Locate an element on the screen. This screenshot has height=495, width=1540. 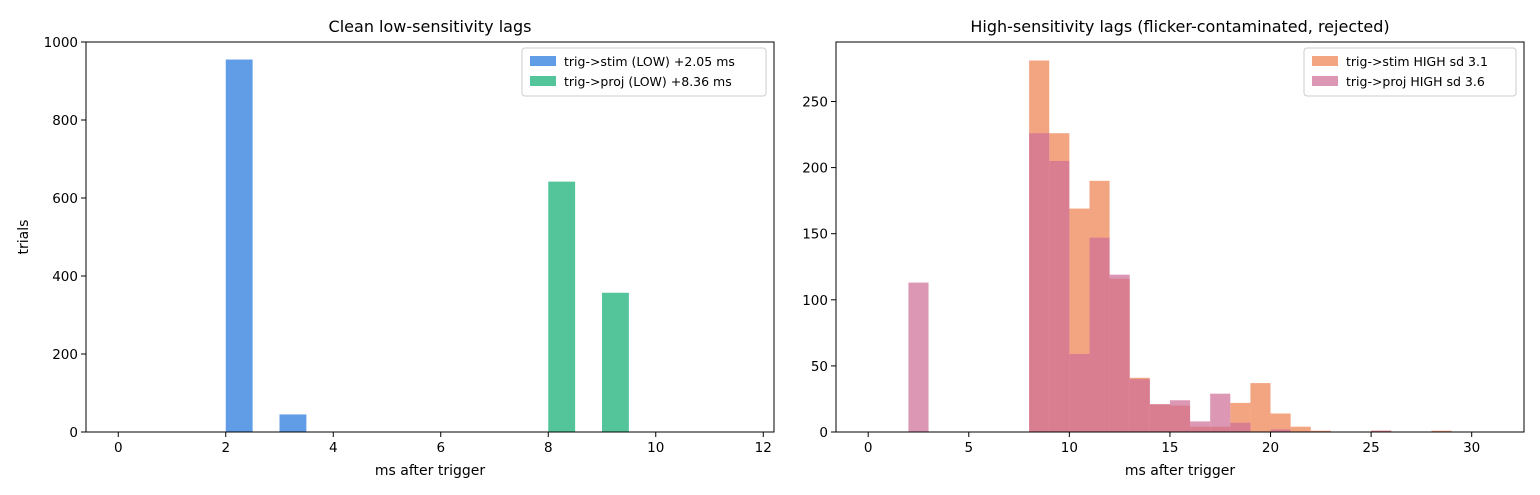
chart-right-ytick-label-0: 0 is located at coordinates (823, 433).